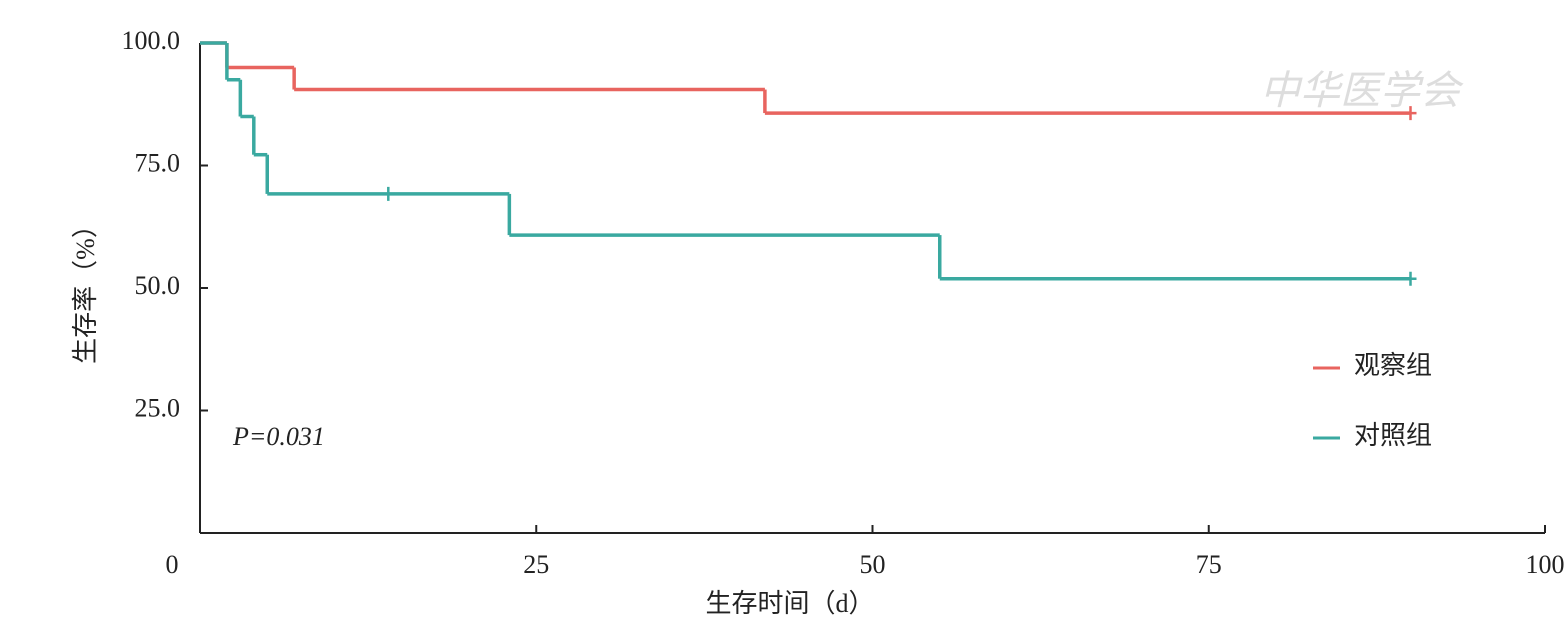 This screenshot has height=637, width=1564. Describe the element at coordinates (172, 564) in the screenshot. I see `x-tick-label: 0` at that location.